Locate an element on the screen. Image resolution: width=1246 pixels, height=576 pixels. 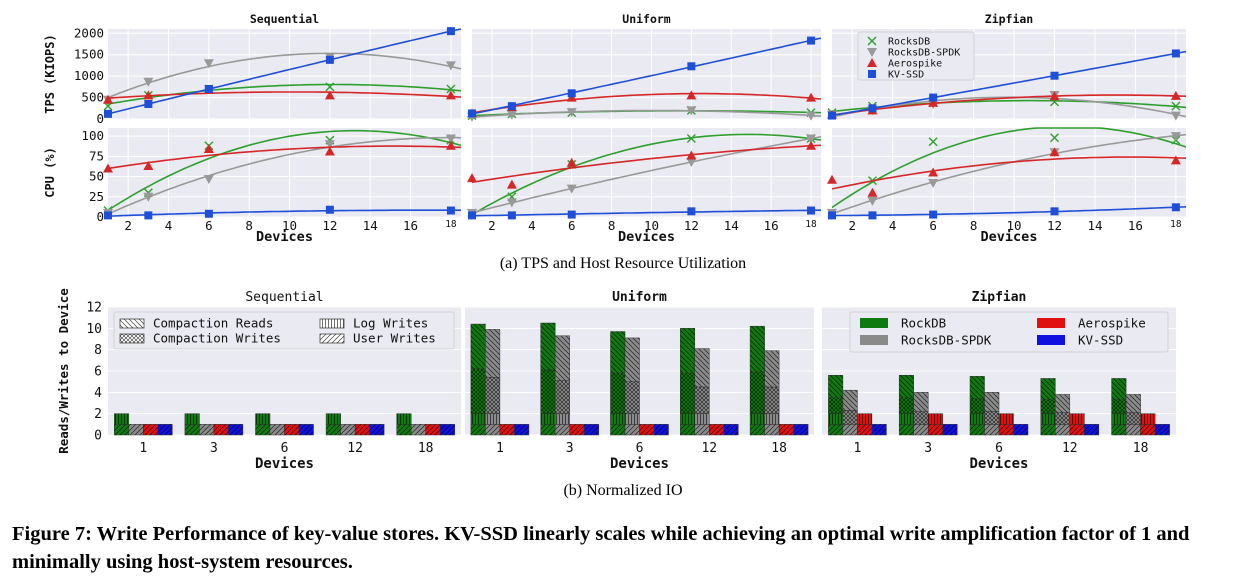
xtick-label: 12 is located at coordinates (1054, 225).